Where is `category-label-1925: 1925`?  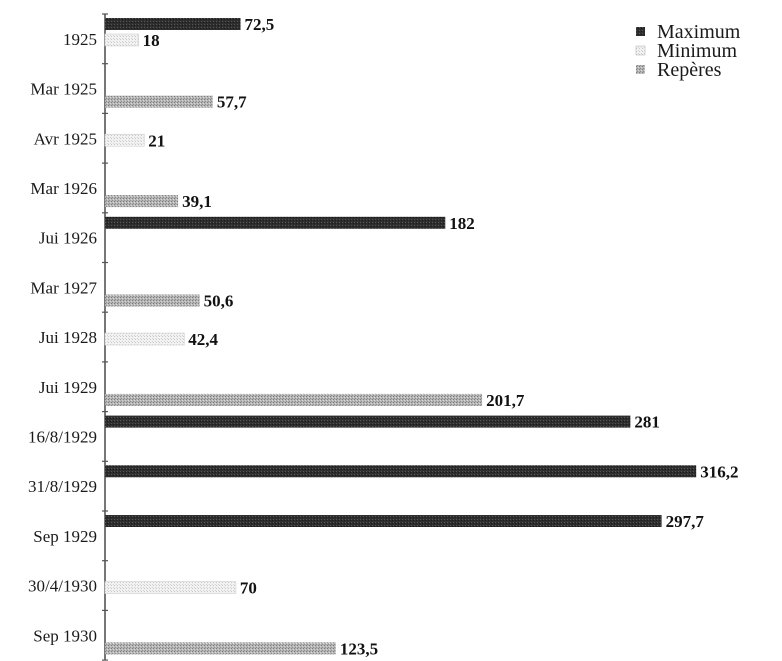 category-label-1925: 1925 is located at coordinates (80, 39).